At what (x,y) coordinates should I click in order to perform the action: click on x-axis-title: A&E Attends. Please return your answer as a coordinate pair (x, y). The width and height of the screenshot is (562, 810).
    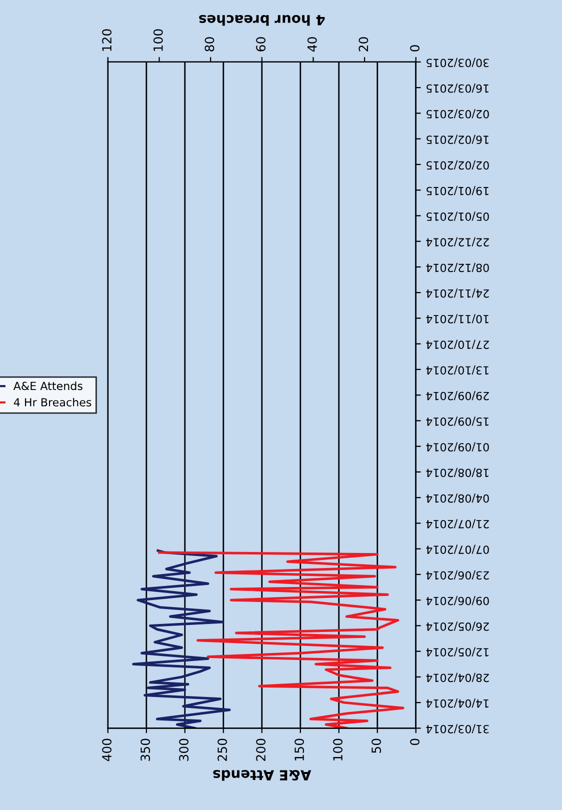
    Looking at the image, I should click on (262, 775).